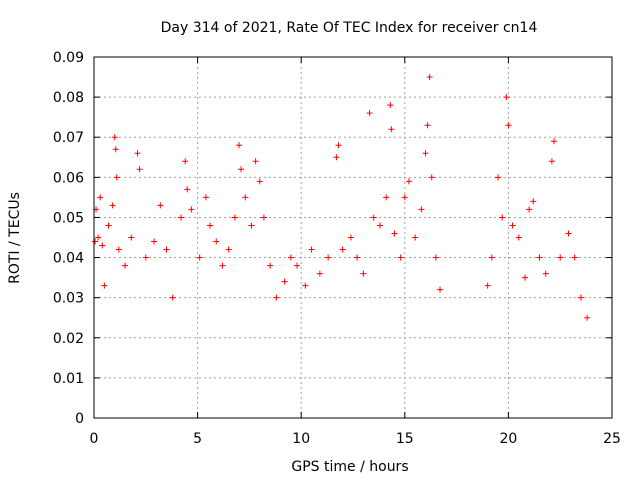 The height and width of the screenshot is (480, 640). I want to click on y-tick-label: 0.03, so click(68, 299).